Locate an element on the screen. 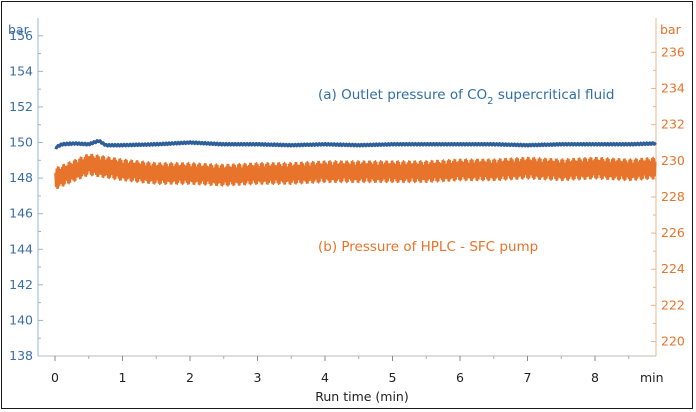 The width and height of the screenshot is (696, 412). series-a-line is located at coordinates (355, 144).